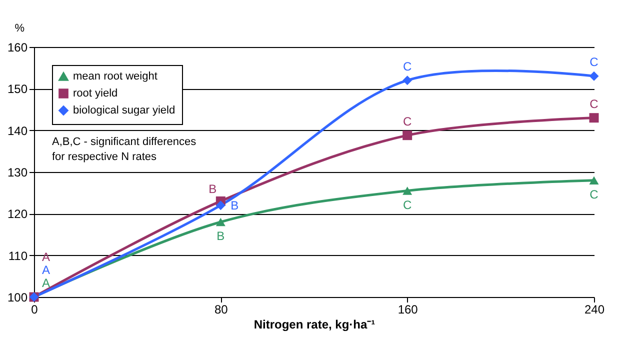 The image size is (628, 357). Describe the element at coordinates (221, 309) in the screenshot. I see `x-tick-label: 80` at that location.